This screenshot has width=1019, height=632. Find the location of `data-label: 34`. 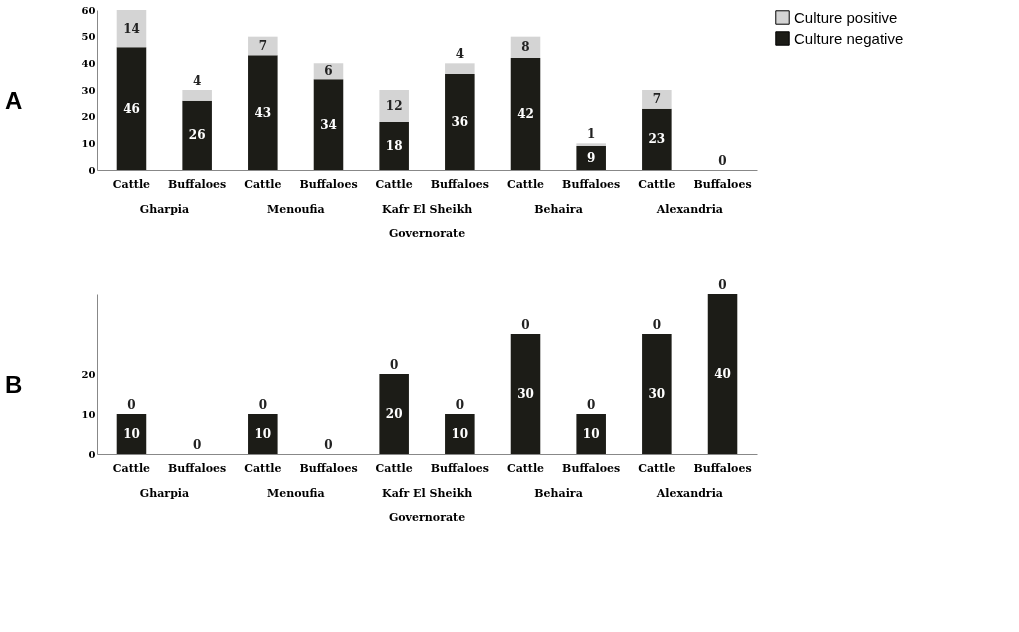

data-label: 34 is located at coordinates (328, 124).